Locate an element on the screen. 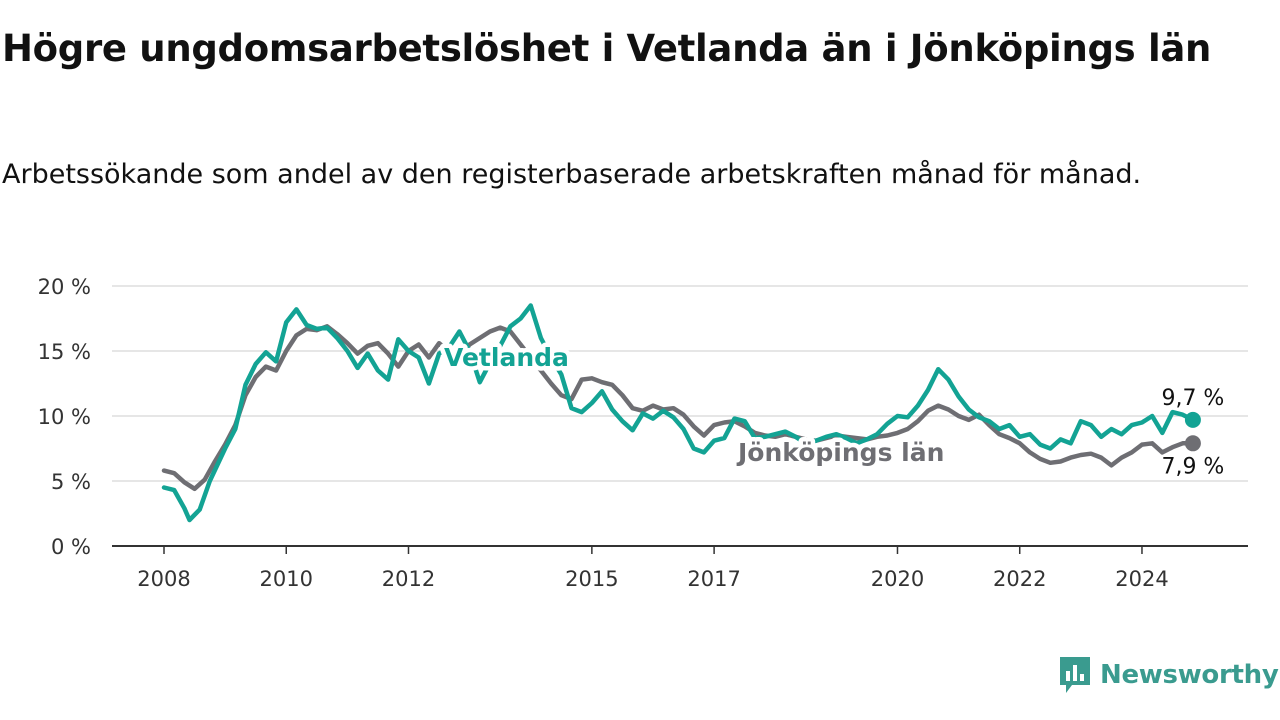  x-tick-label: 2015 is located at coordinates (591, 579).